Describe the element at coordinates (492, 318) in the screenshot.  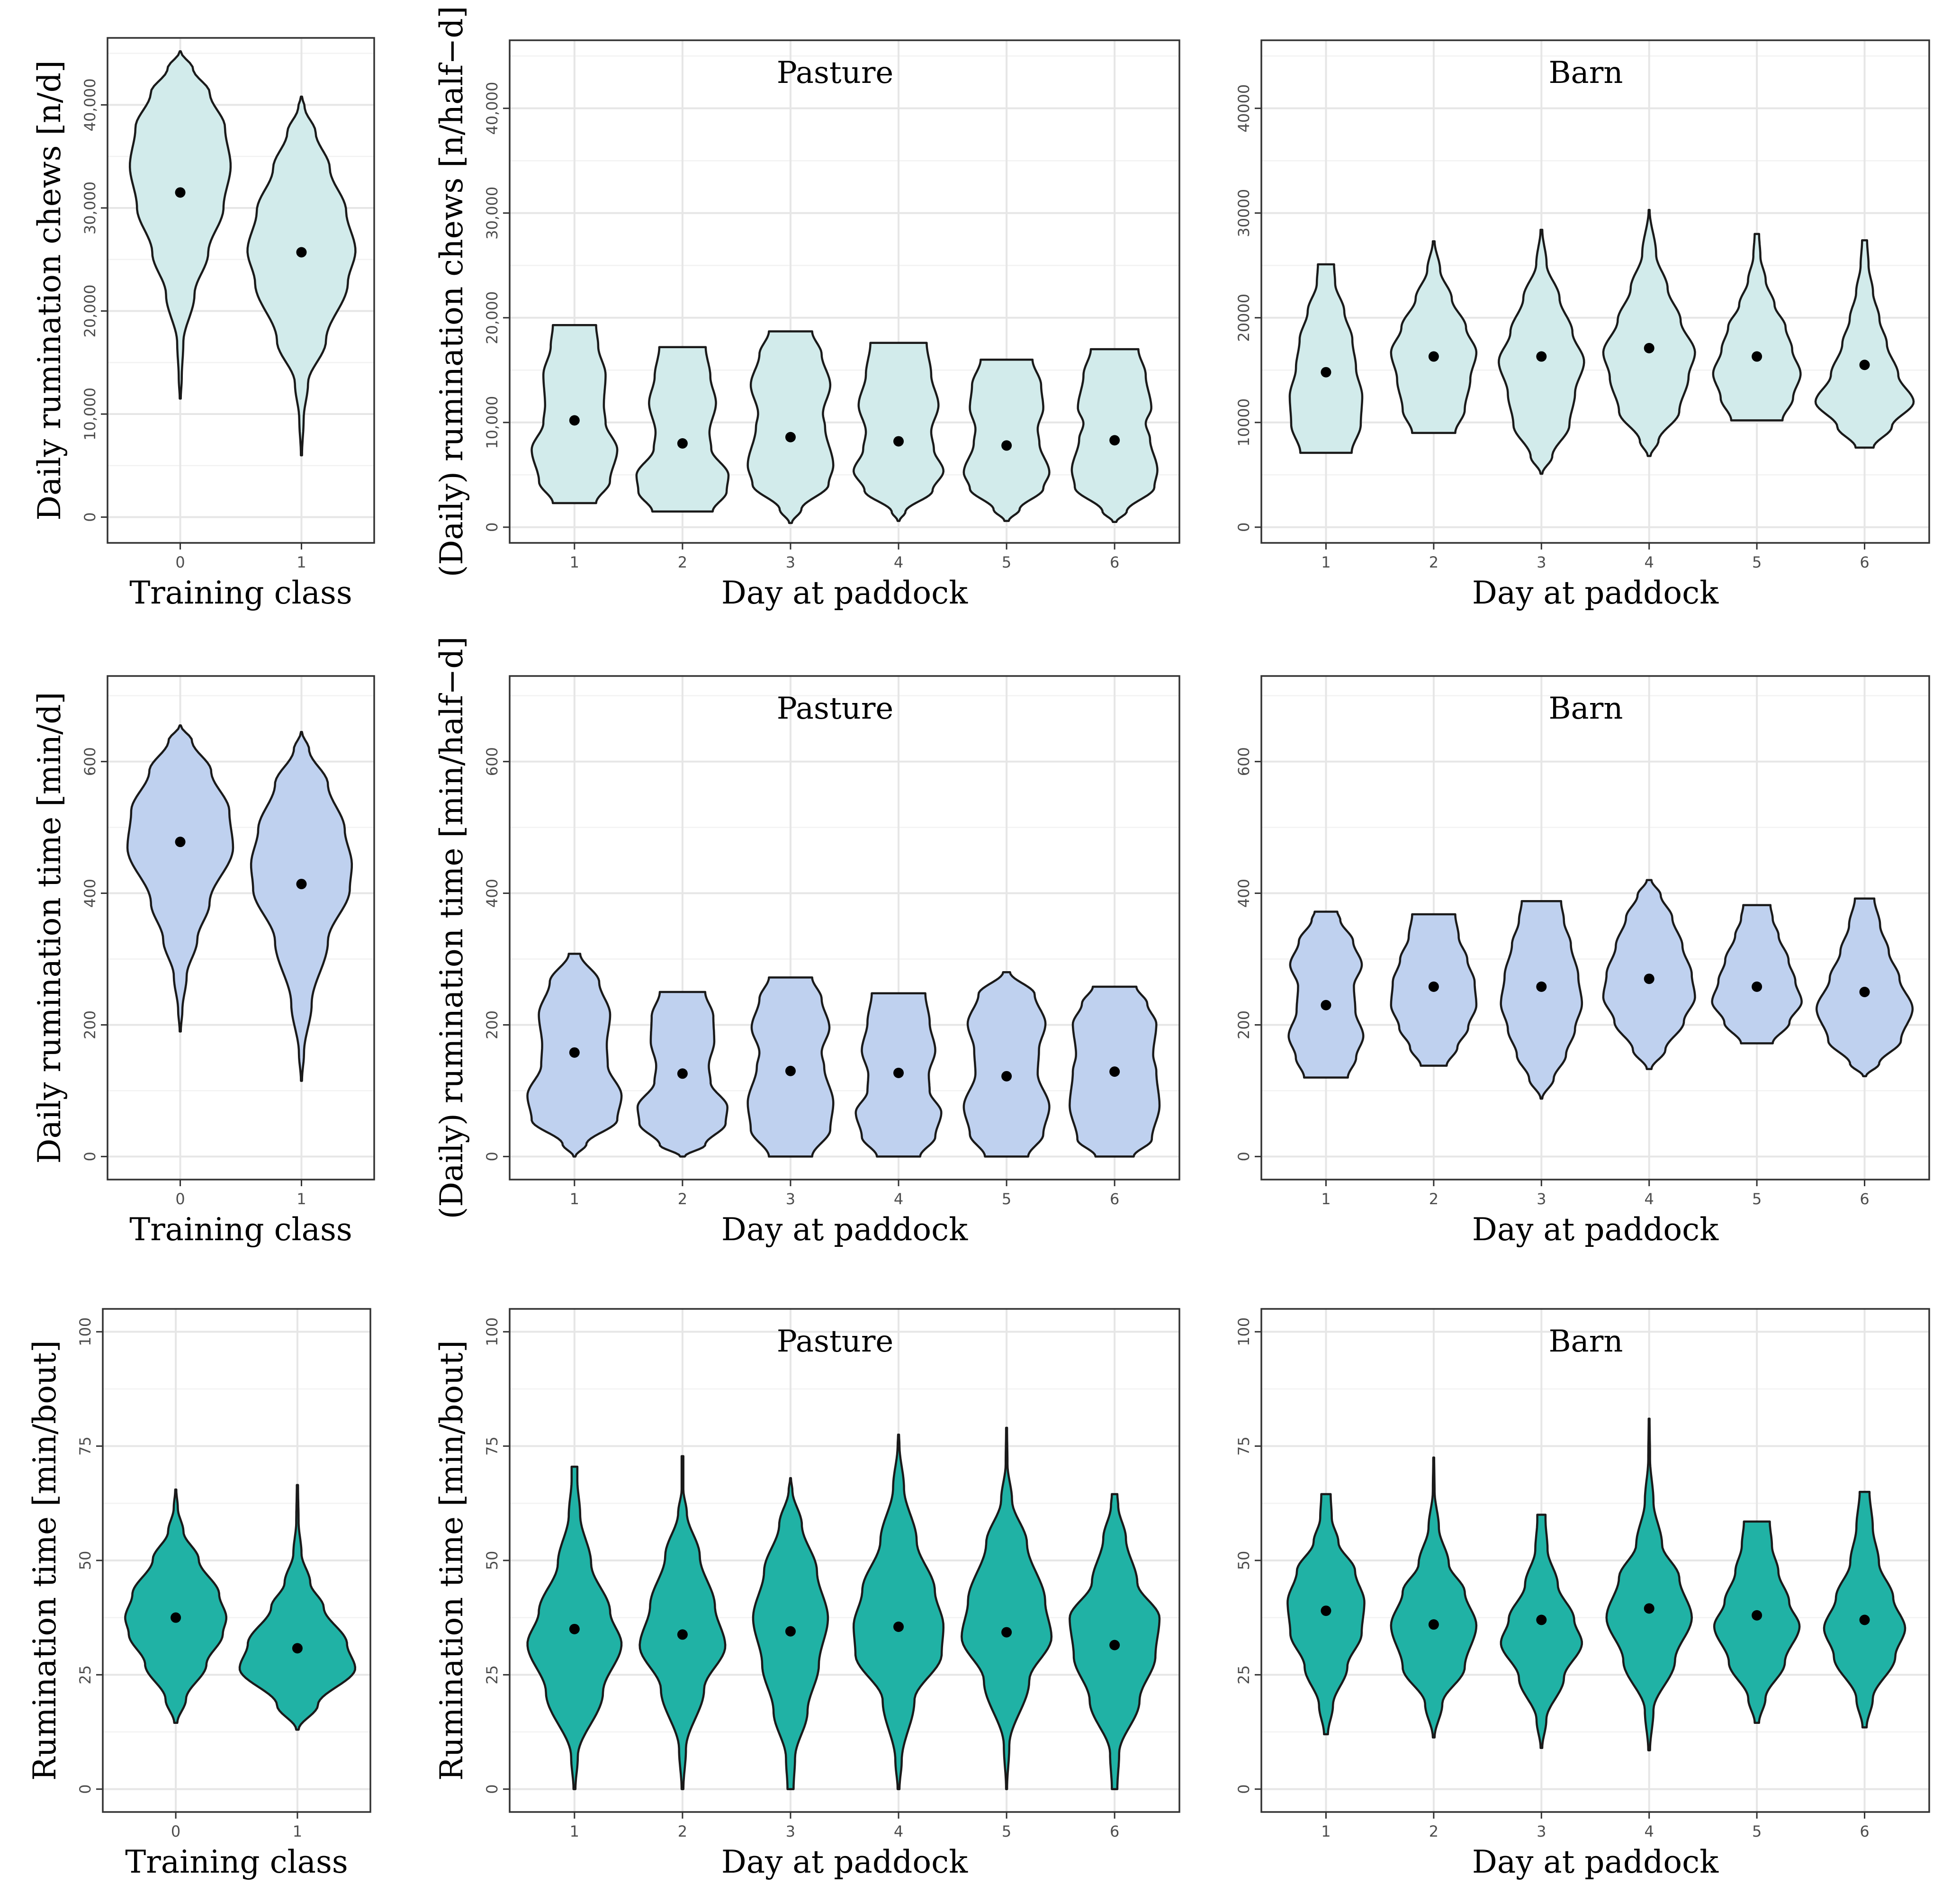
I see `y-tick-label: 20,000` at that location.